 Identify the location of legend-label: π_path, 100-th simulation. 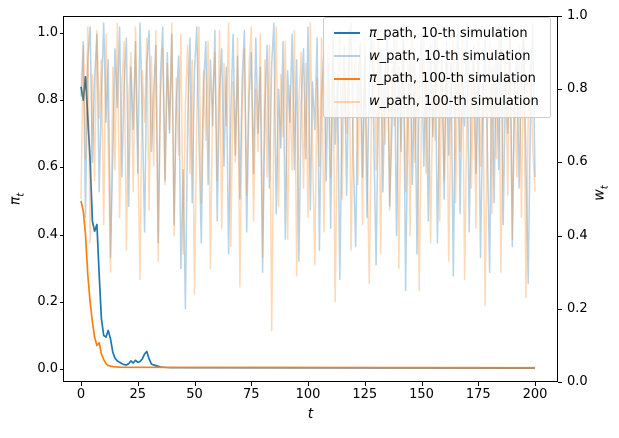
(452, 79).